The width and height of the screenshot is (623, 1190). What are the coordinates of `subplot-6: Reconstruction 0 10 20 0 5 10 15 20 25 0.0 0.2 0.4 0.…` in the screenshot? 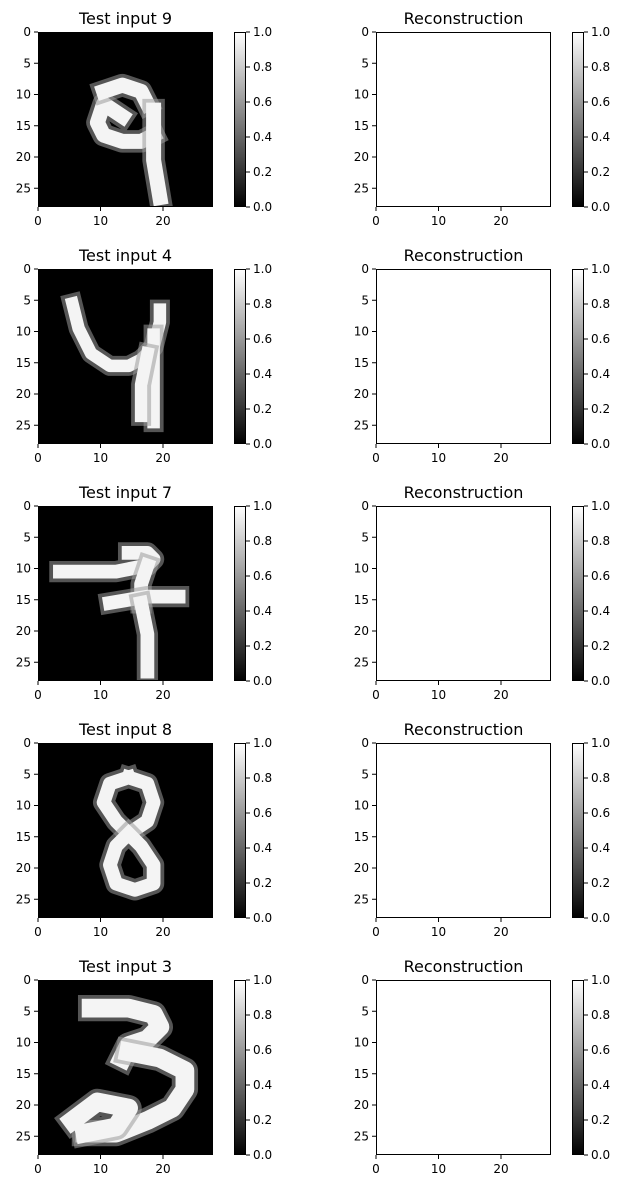 It's located at (482, 592).